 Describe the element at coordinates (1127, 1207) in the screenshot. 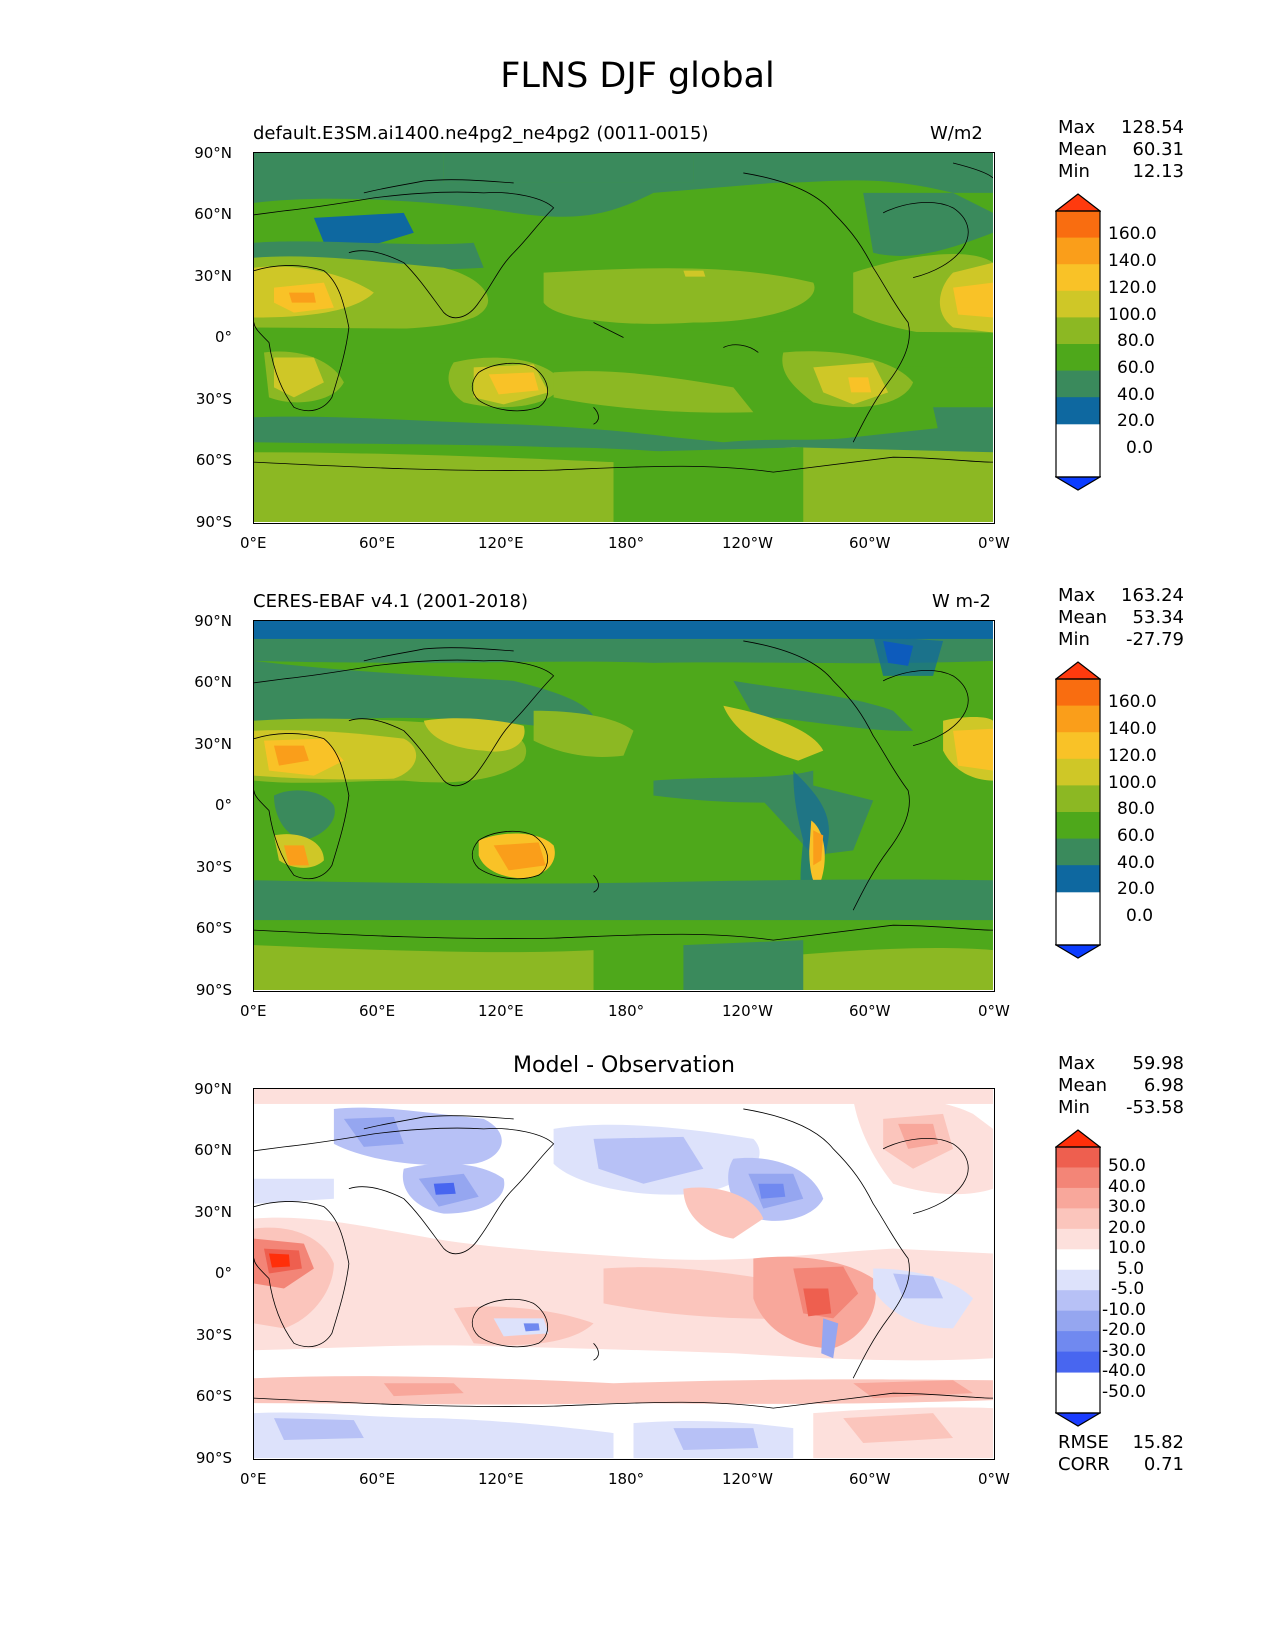

I see `p3-cbar-30: 30.0` at that location.